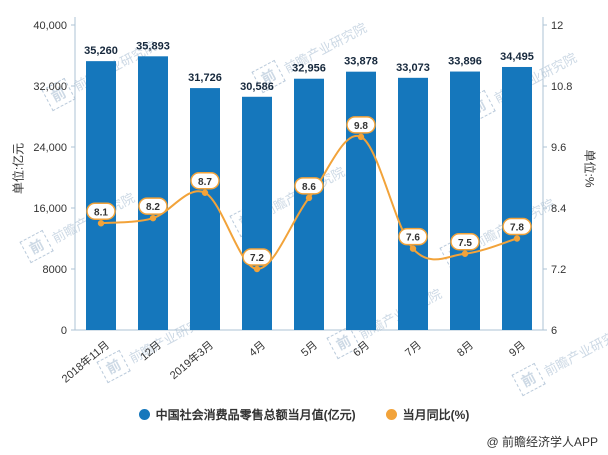  What do you see at coordinates (361, 349) in the screenshot?
I see `x-tick-label: 6月` at bounding box center [361, 349].